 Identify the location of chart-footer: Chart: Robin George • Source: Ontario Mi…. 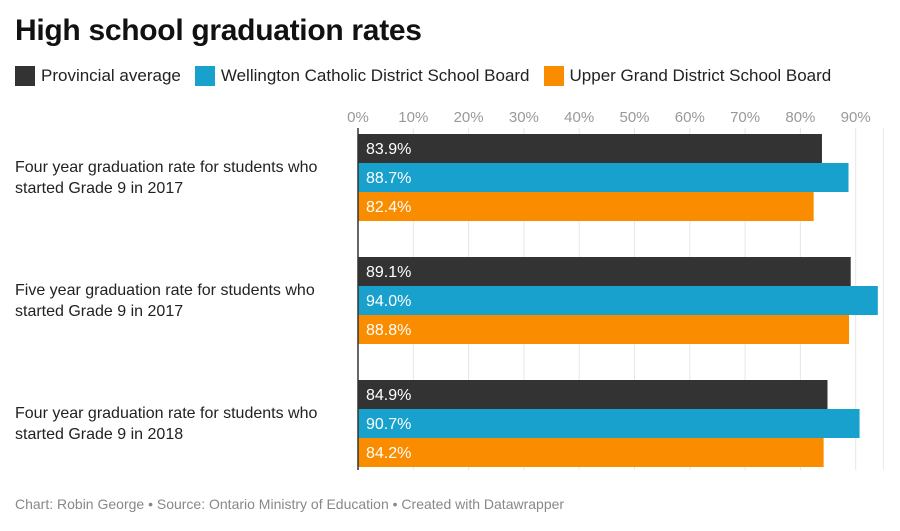
(290, 504).